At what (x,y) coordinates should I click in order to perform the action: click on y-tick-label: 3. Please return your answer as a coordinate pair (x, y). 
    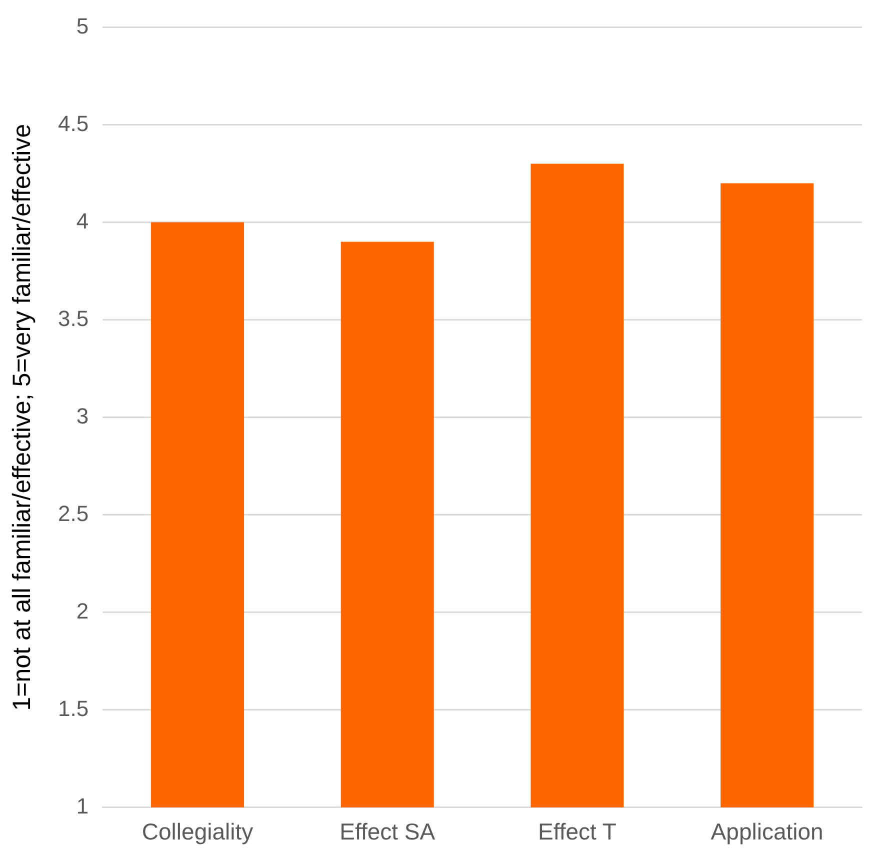
    Looking at the image, I should click on (82, 415).